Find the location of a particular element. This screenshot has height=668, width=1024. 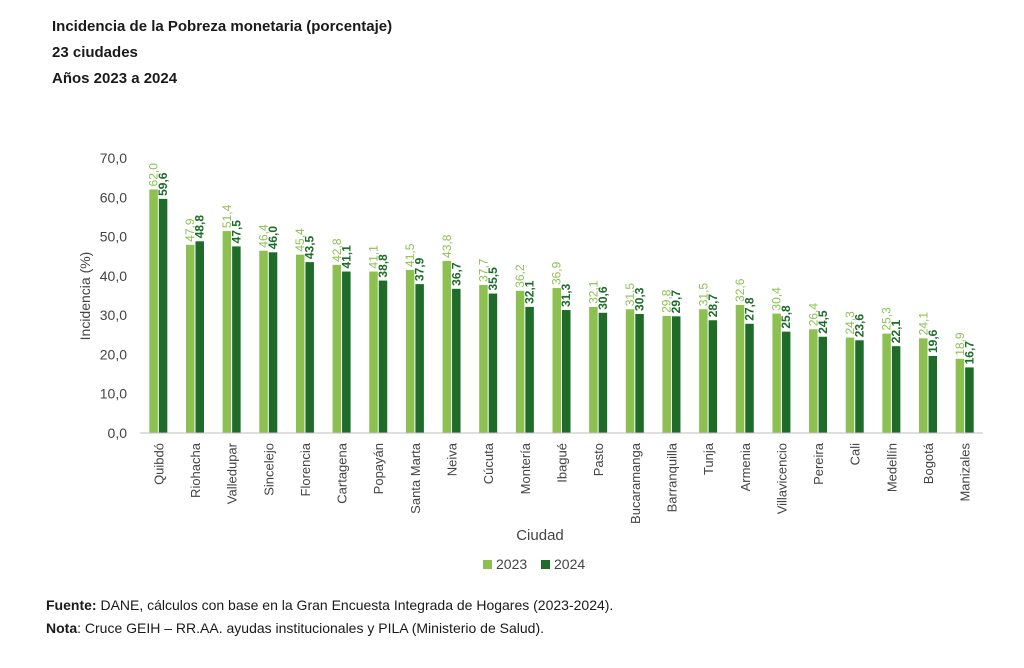

value-label-2024: 23,6 is located at coordinates (859, 326).